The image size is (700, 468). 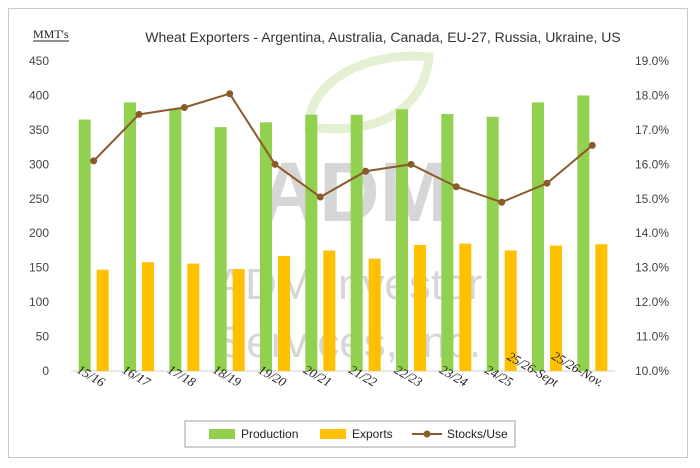 What do you see at coordinates (652, 61) in the screenshot?
I see `y-right-tick-label: 19.0%` at bounding box center [652, 61].